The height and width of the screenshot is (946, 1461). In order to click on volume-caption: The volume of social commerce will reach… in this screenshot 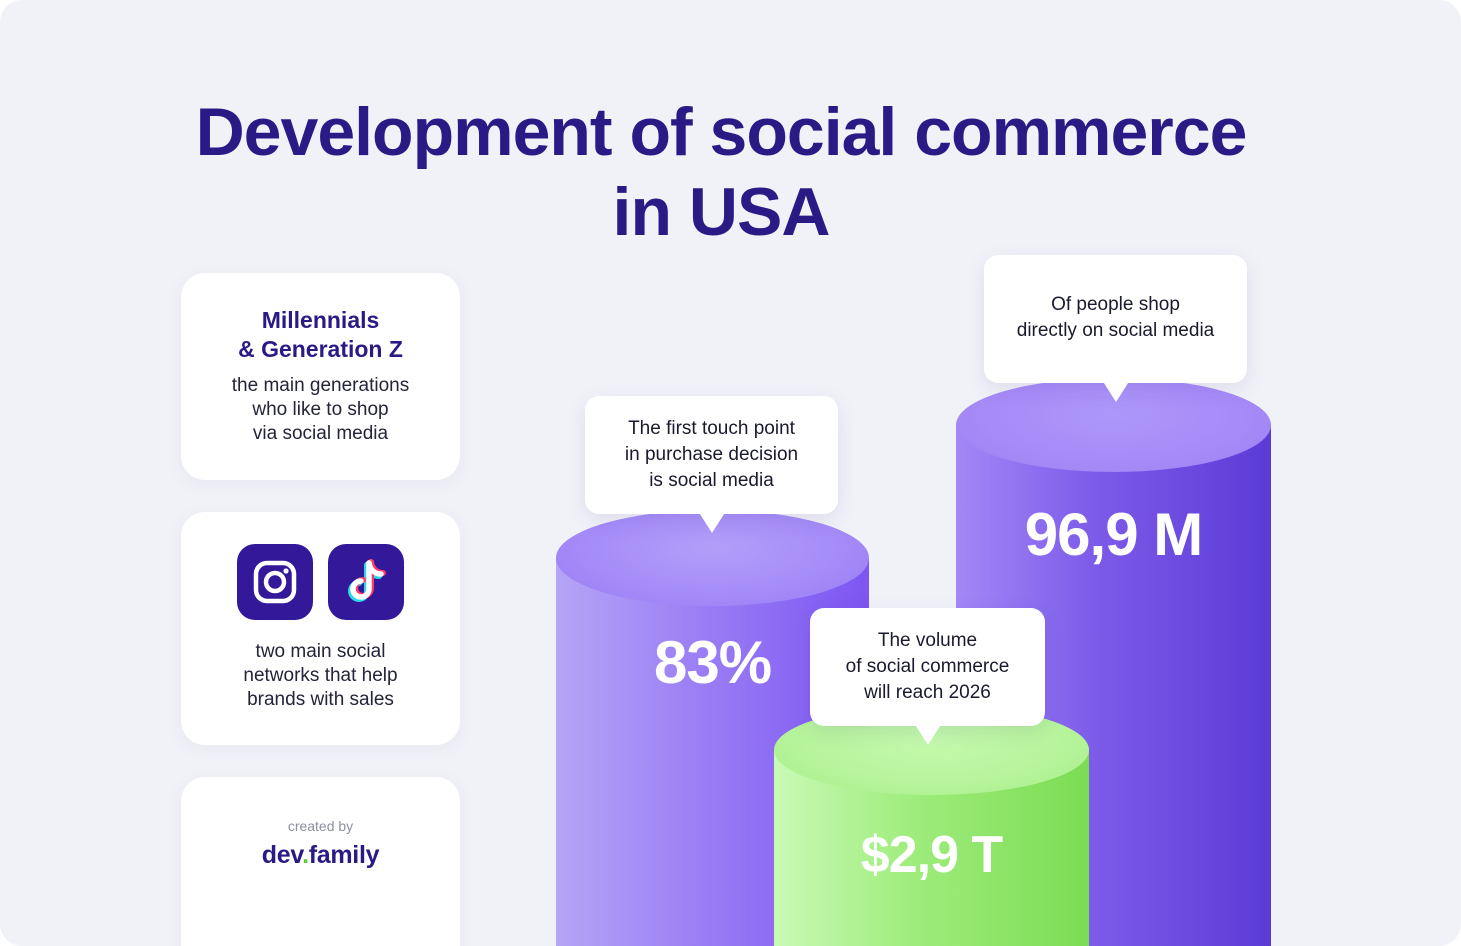, I will do `click(927, 676)`.